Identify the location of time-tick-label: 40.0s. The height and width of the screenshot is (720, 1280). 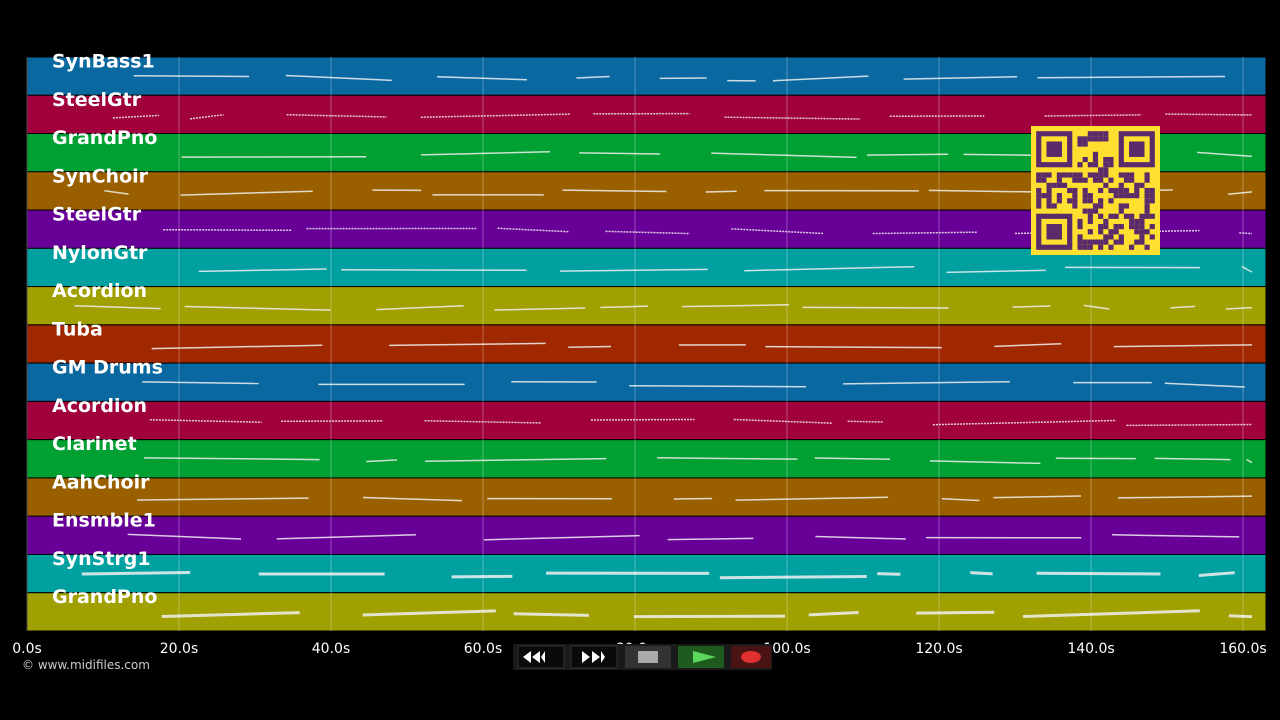
(331, 649).